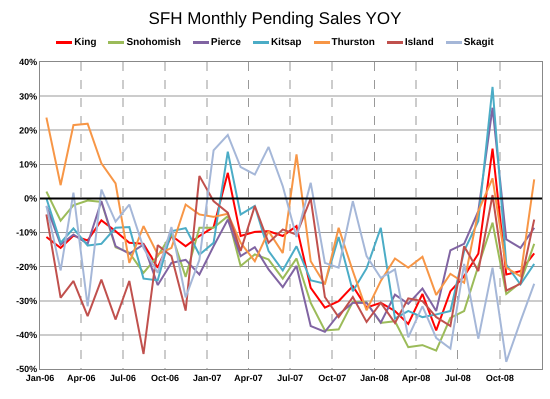 This screenshot has height=399, width=550. I want to click on x-tick-label: Oct-07, so click(332, 377).